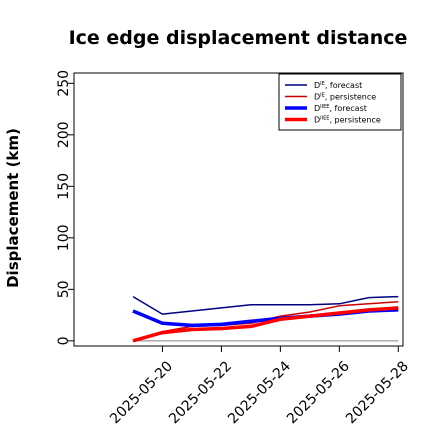 The width and height of the screenshot is (440, 440). I want to click on legend-entry: DIE, persistence, so click(345, 97).